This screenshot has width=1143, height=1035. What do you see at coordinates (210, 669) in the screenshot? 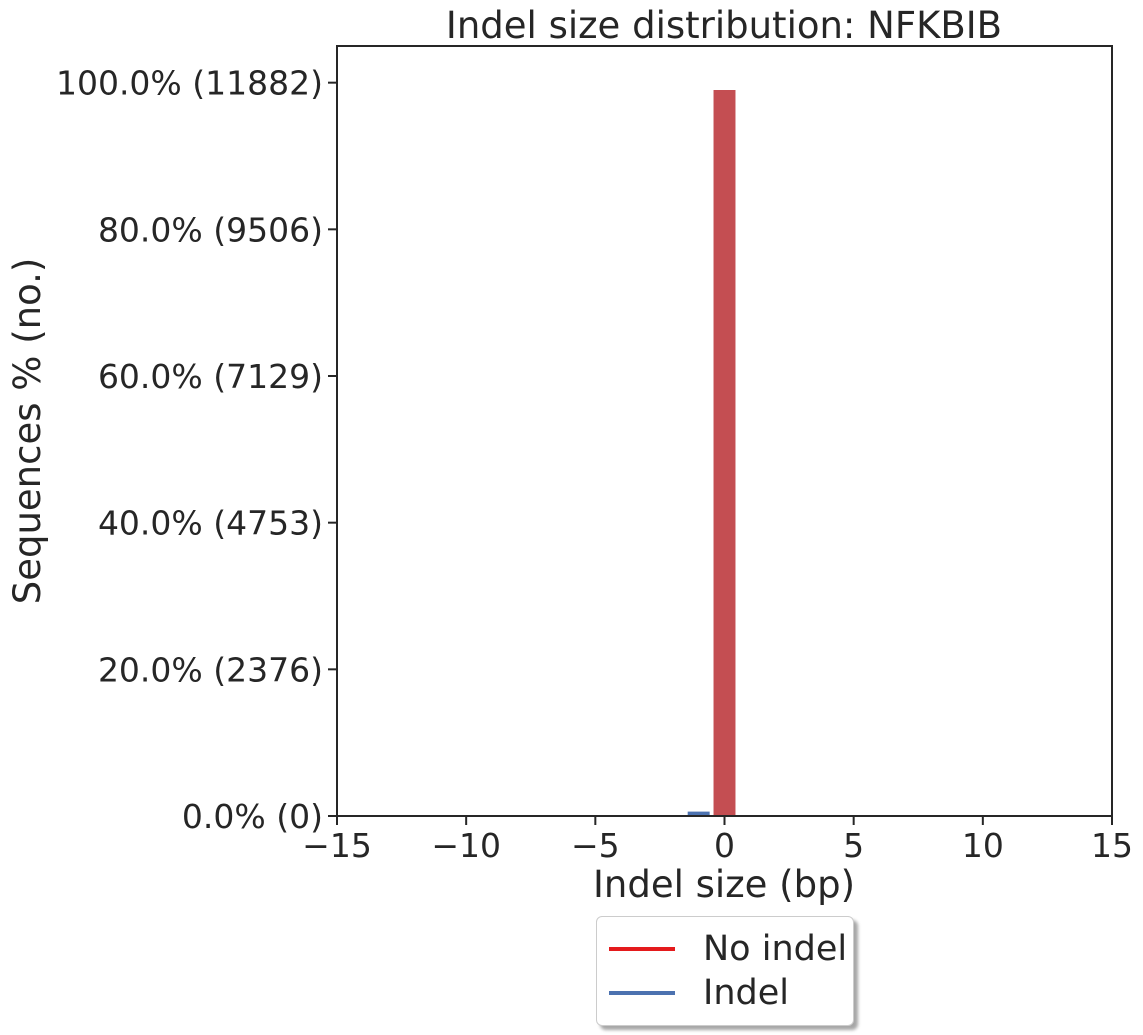
I see `y-tick-label: 20.0% (2376)` at bounding box center [210, 669].